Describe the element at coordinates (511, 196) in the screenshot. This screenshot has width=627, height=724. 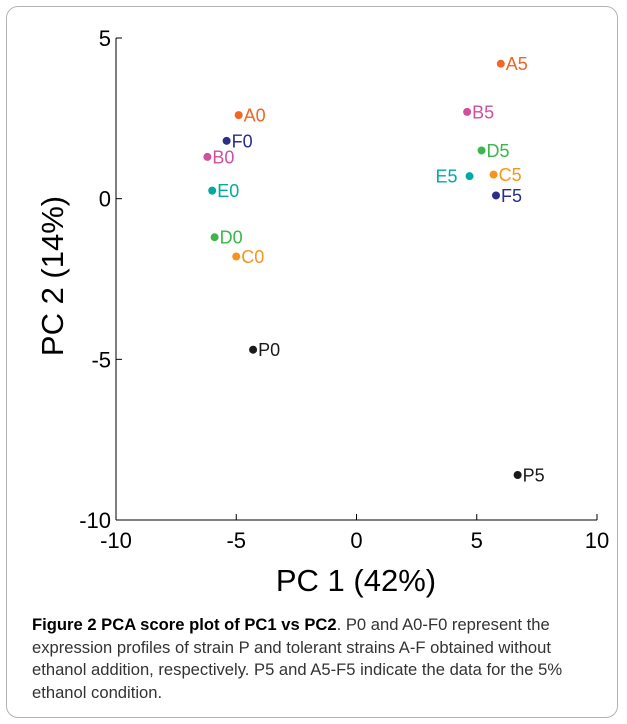
I see `data-label-f5: F5` at that location.